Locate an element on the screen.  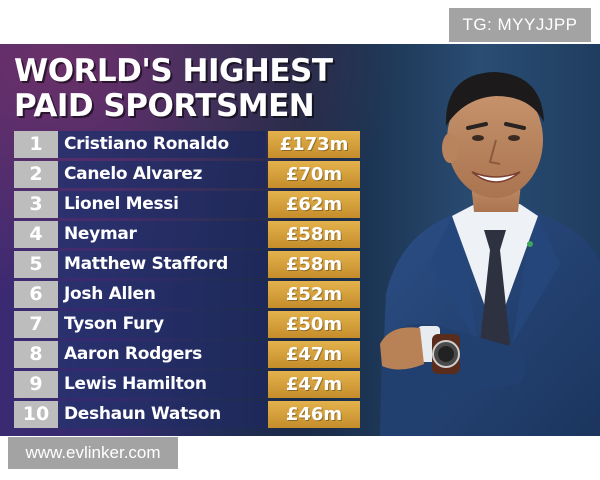
rank-name-cell: Matthew Stafford is located at coordinates (162, 264).